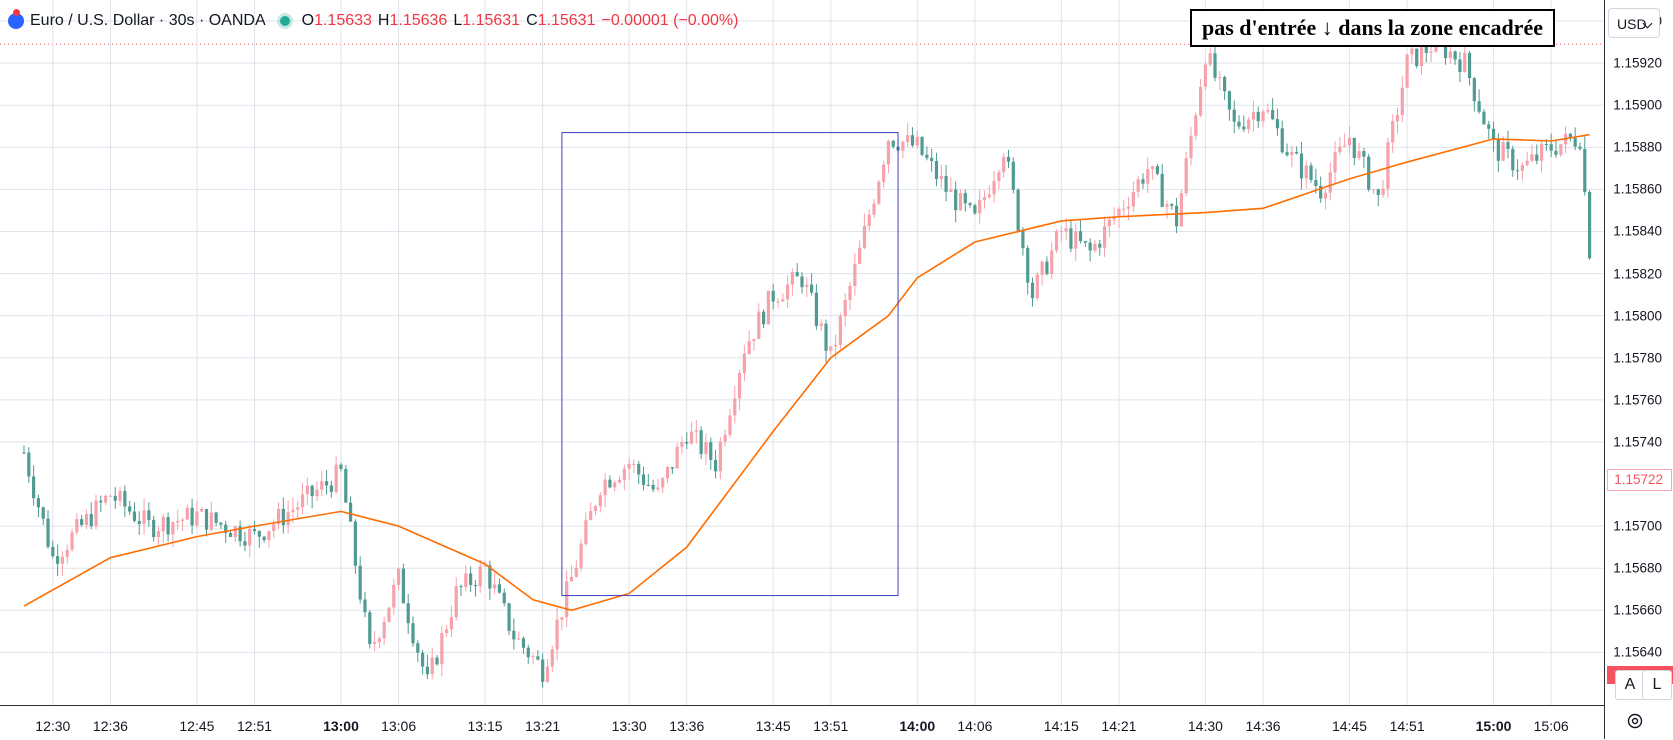 The width and height of the screenshot is (1673, 740). What do you see at coordinates (1634, 23) in the screenshot?
I see `currency-button: USD` at bounding box center [1634, 23].